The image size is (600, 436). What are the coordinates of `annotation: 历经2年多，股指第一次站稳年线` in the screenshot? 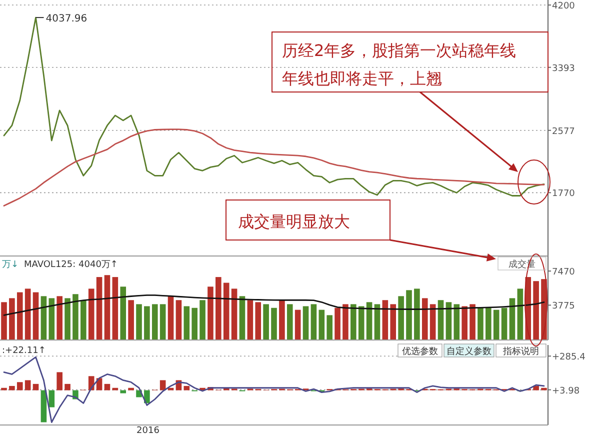 It's located at (399, 50).